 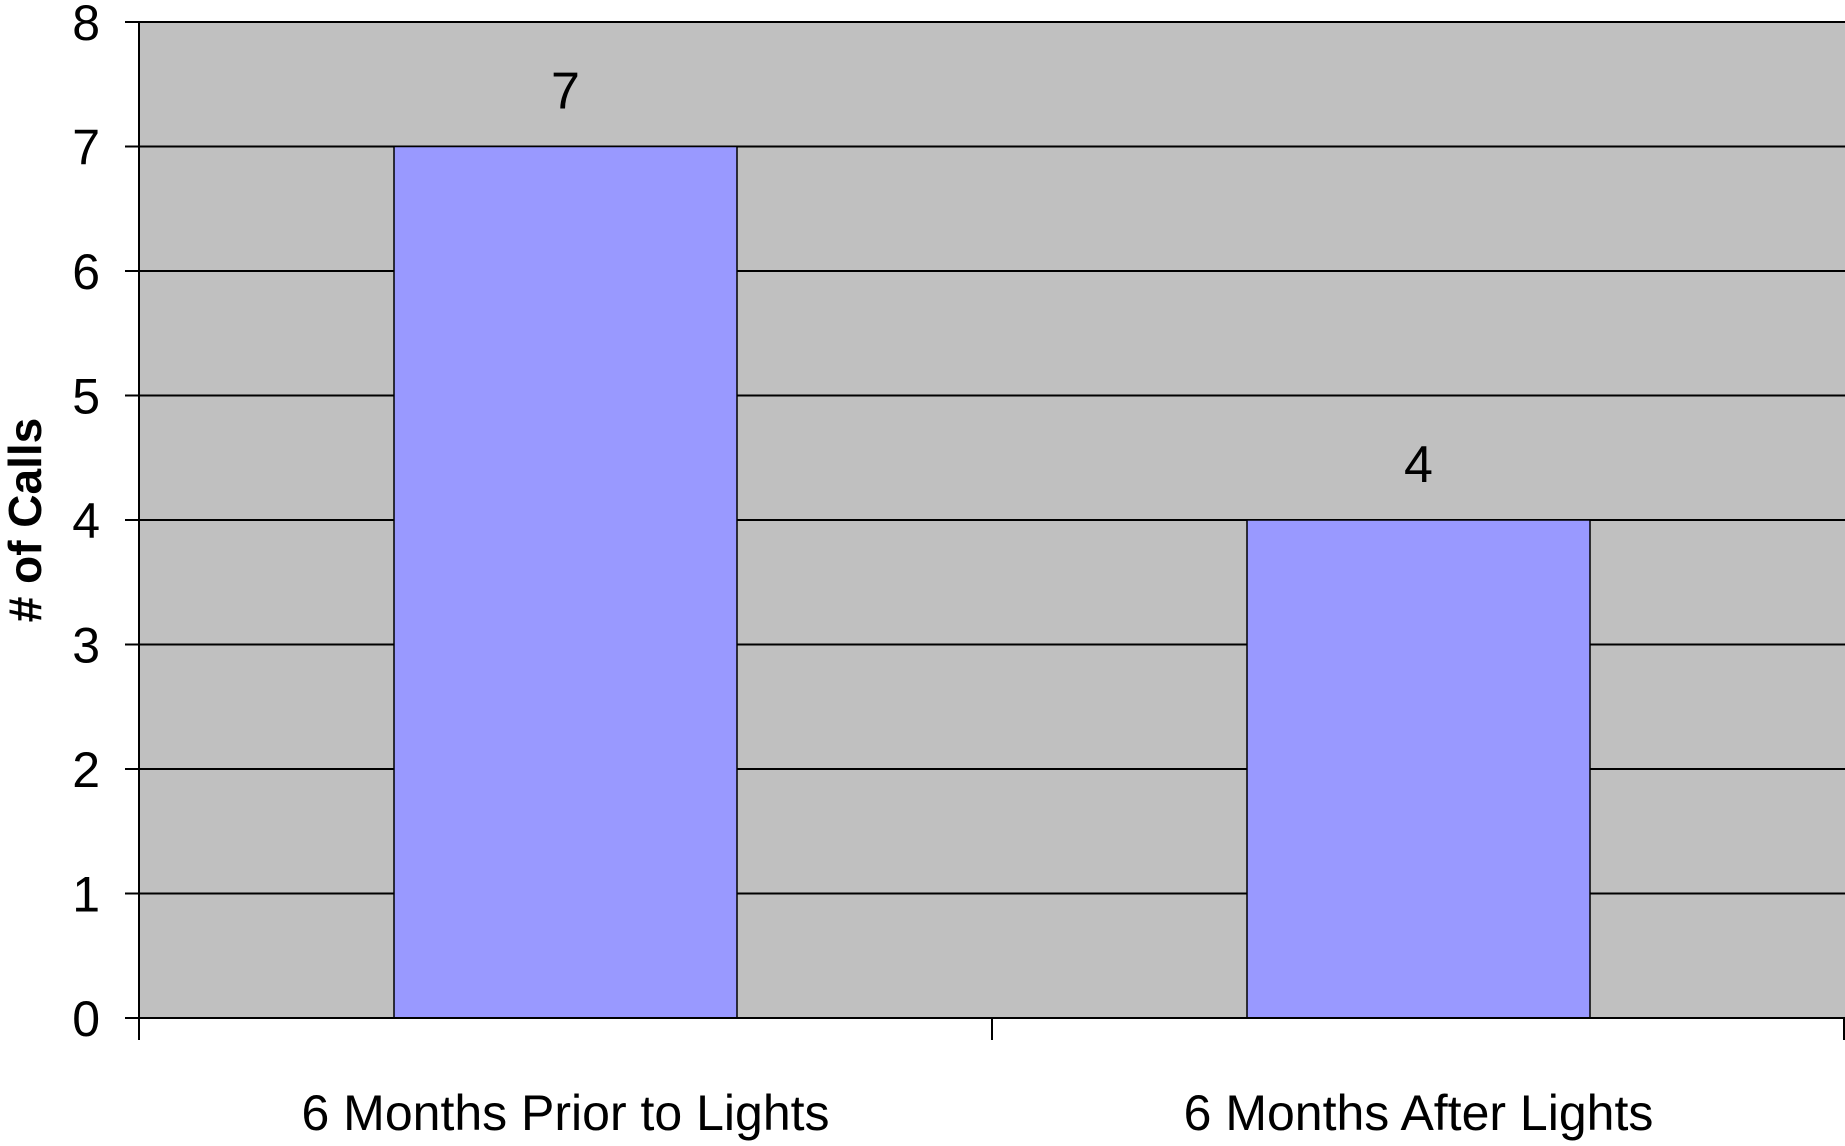 What do you see at coordinates (86, 1019) in the screenshot?
I see `y-tick-label: 0` at bounding box center [86, 1019].